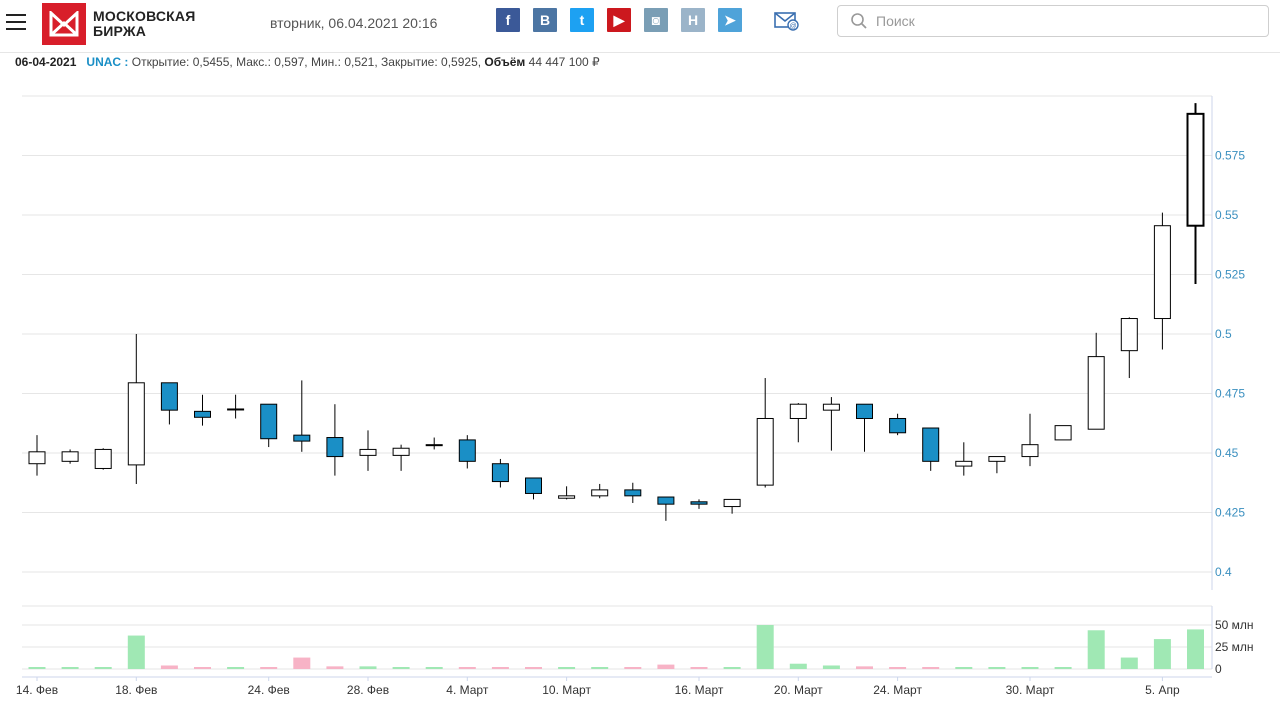 The image size is (1280, 701). I want to click on instagram-icon: ◙, so click(656, 20).